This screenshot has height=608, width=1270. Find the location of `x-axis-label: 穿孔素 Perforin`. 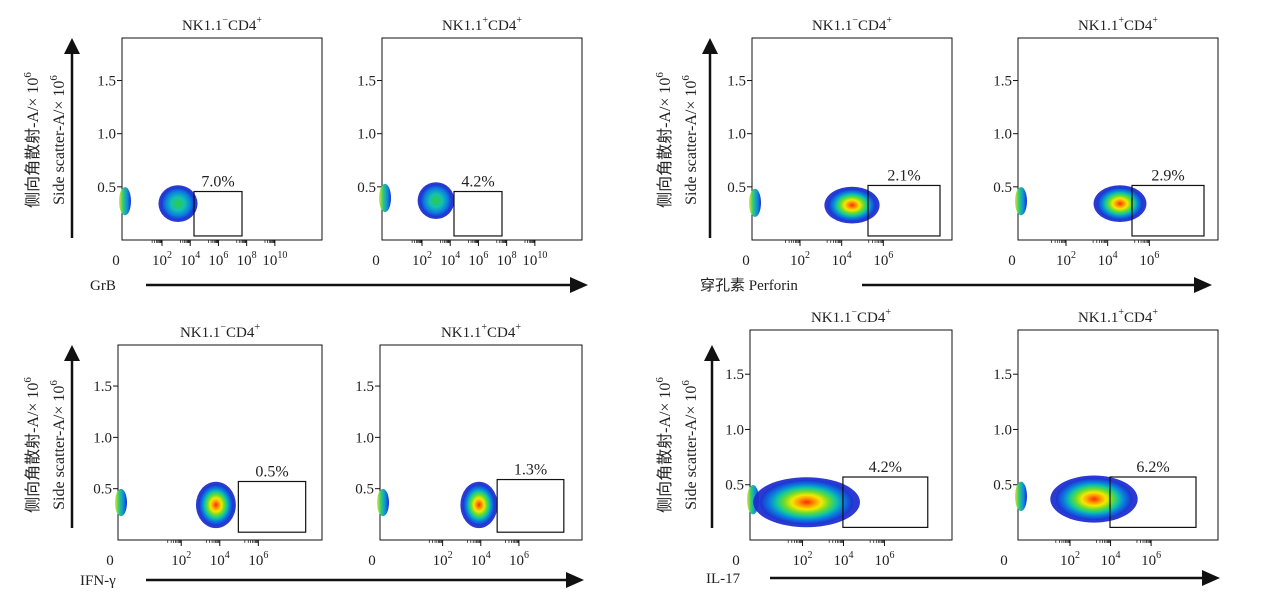

x-axis-label: 穿孔素 Perforin is located at coordinates (749, 285).